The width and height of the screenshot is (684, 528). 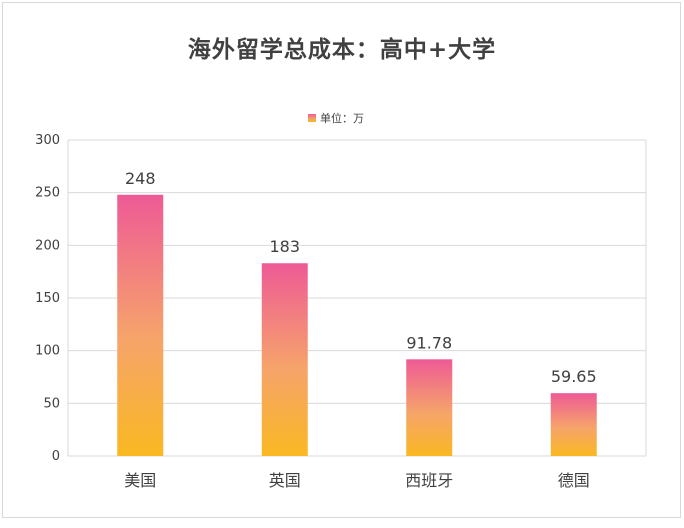 What do you see at coordinates (51, 403) in the screenshot?
I see `y-tick-label: 50` at bounding box center [51, 403].